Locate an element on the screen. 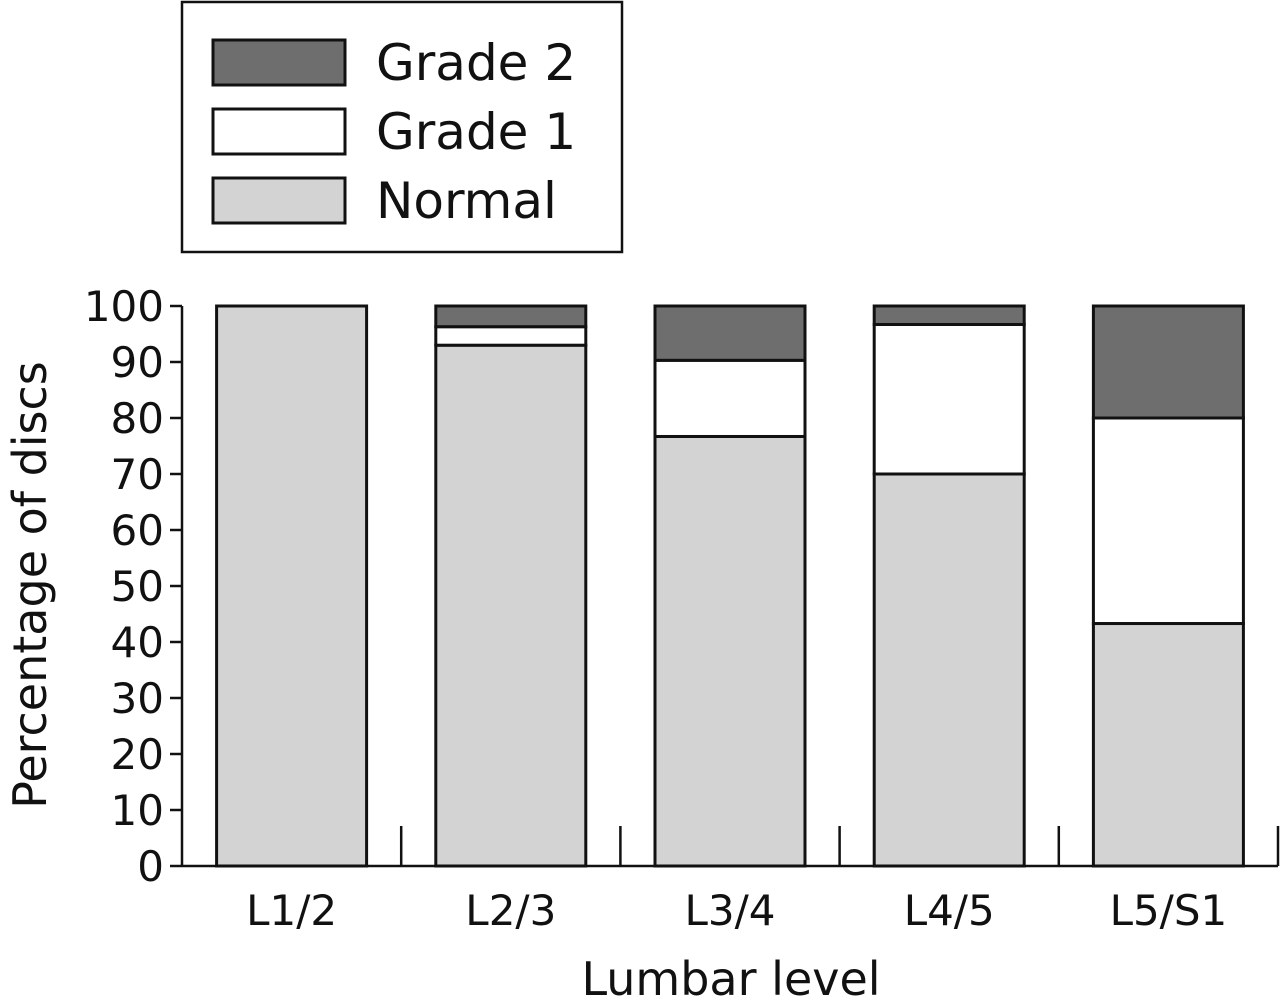  y-tick-label: 50 is located at coordinates (137, 586).